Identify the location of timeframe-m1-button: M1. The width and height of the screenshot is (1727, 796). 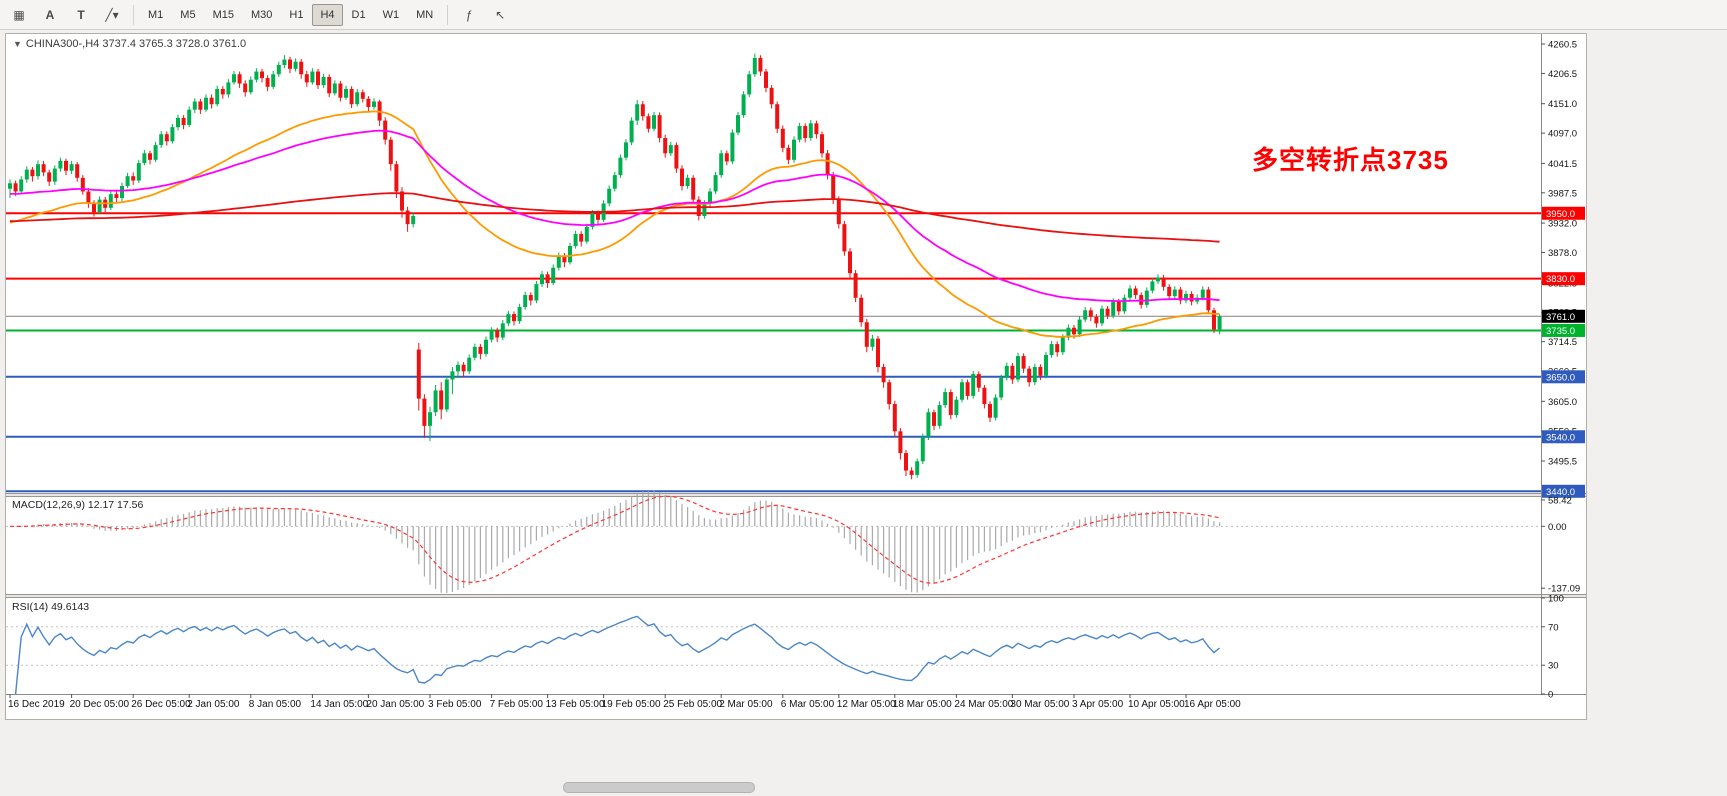
(155, 15).